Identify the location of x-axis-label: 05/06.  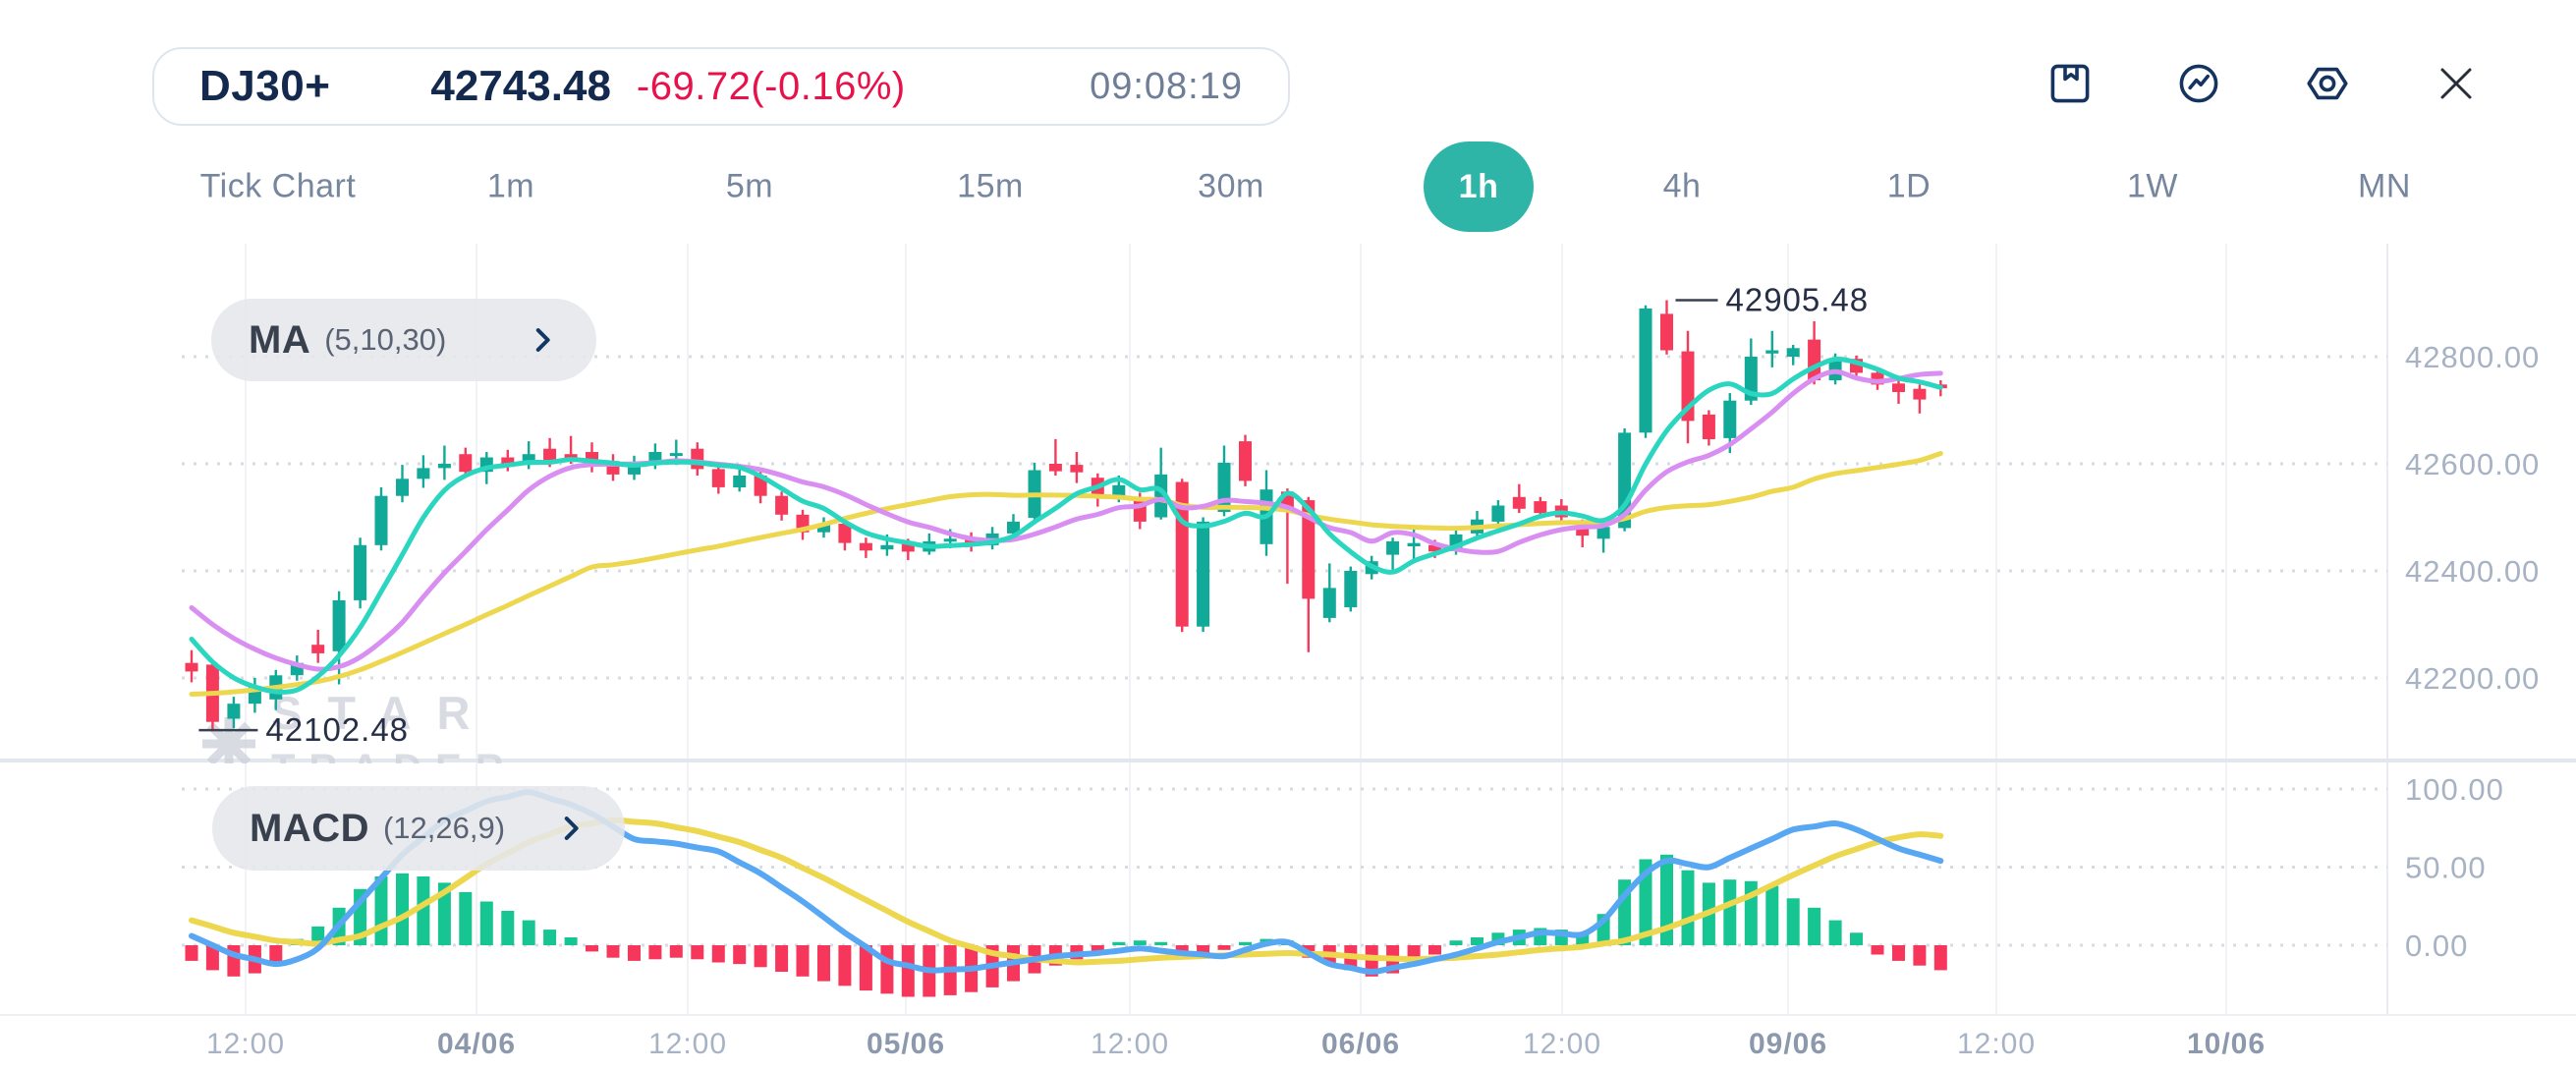
(906, 1044).